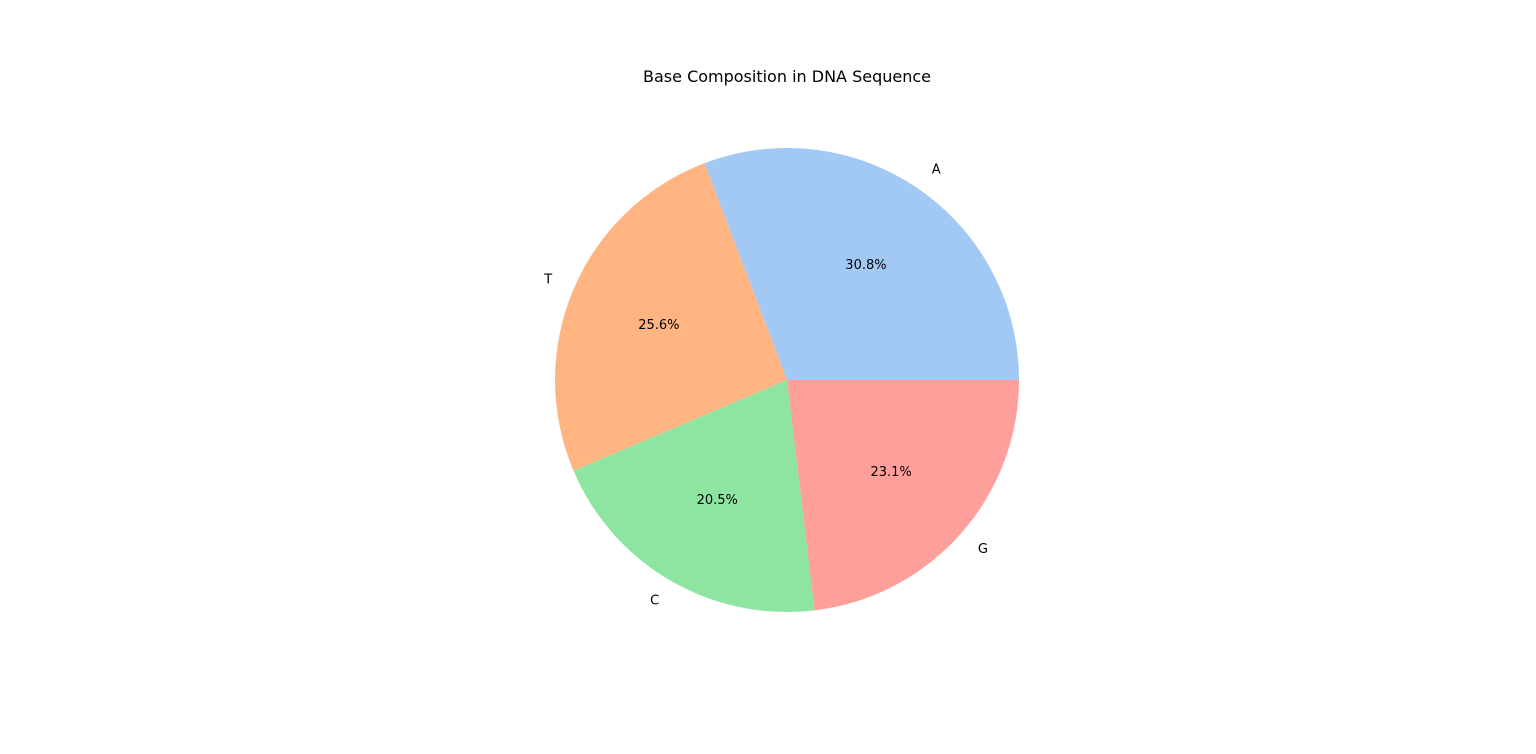 The image size is (1536, 754). What do you see at coordinates (658, 325) in the screenshot?
I see `percent-label-t: 25.6%` at bounding box center [658, 325].